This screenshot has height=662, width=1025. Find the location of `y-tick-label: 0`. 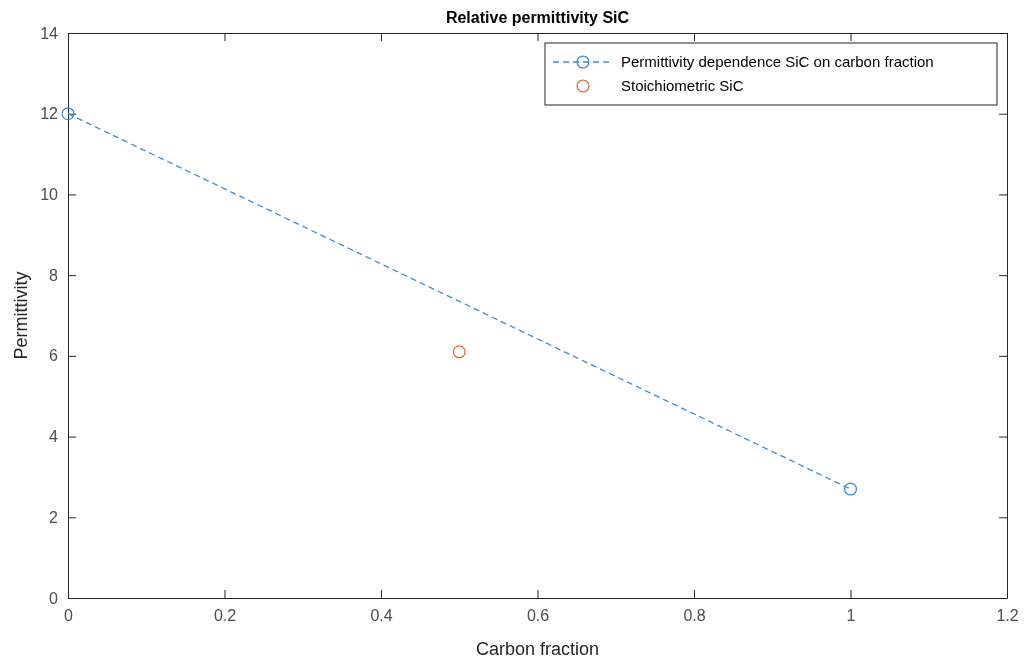

y-tick-label: 0 is located at coordinates (54, 598).